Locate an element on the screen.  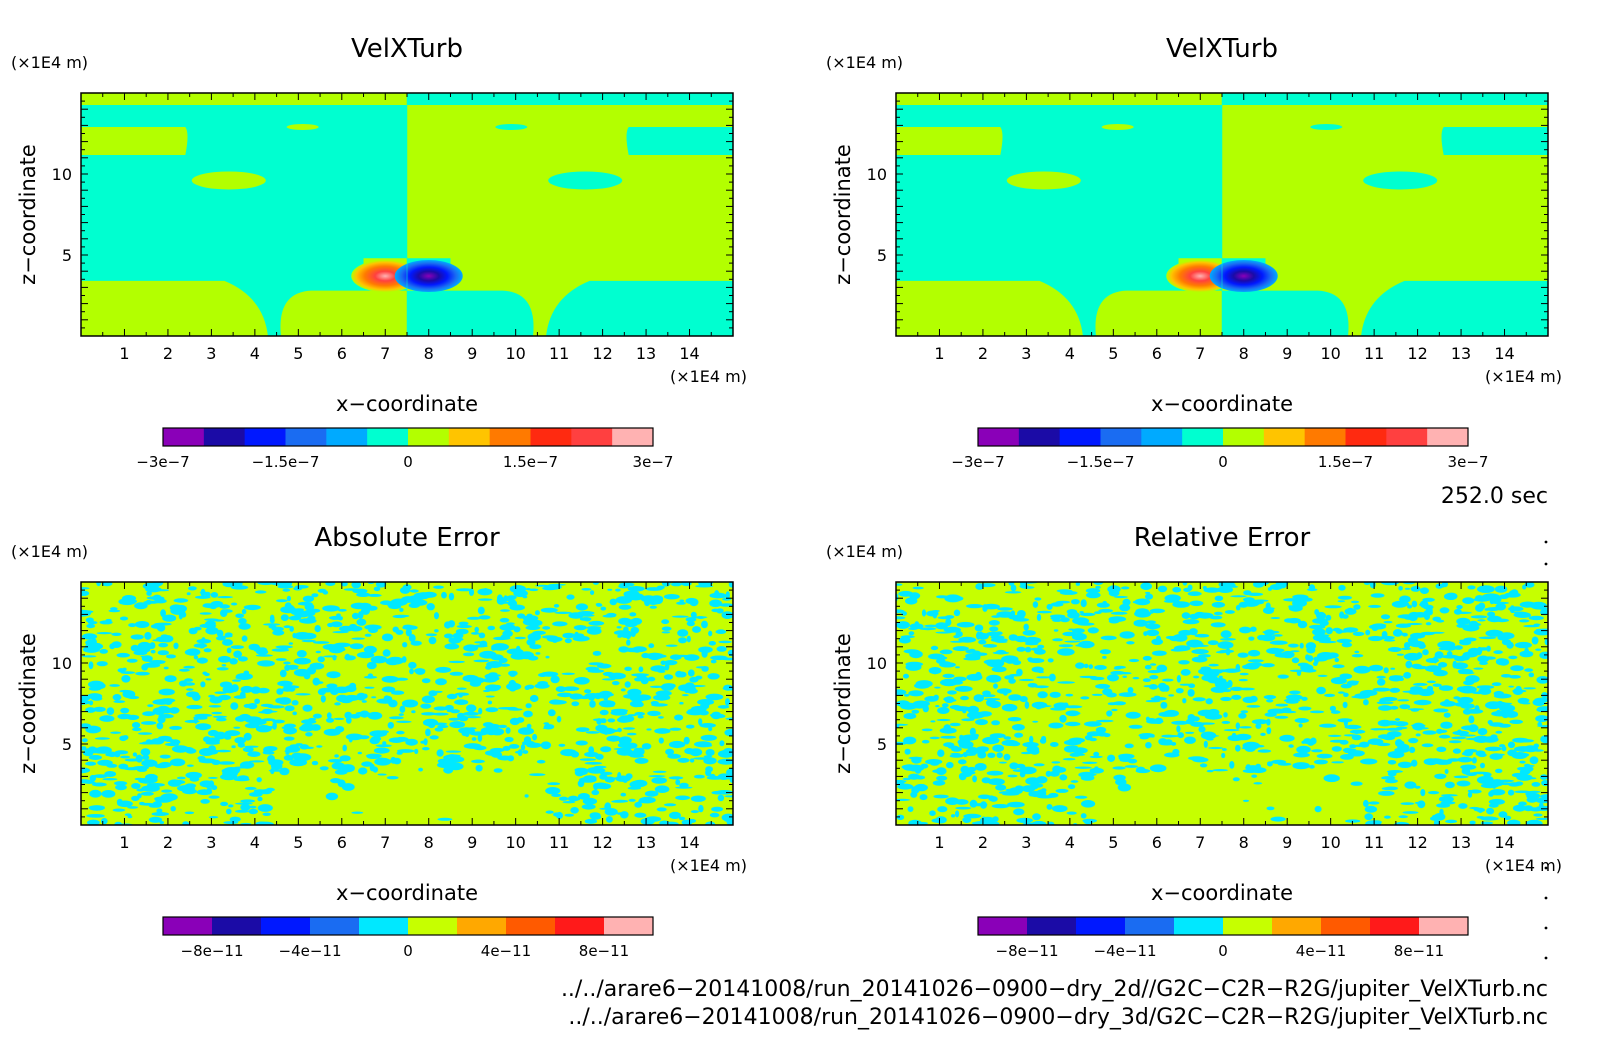
contour-field is located at coordinates (1222, 214).